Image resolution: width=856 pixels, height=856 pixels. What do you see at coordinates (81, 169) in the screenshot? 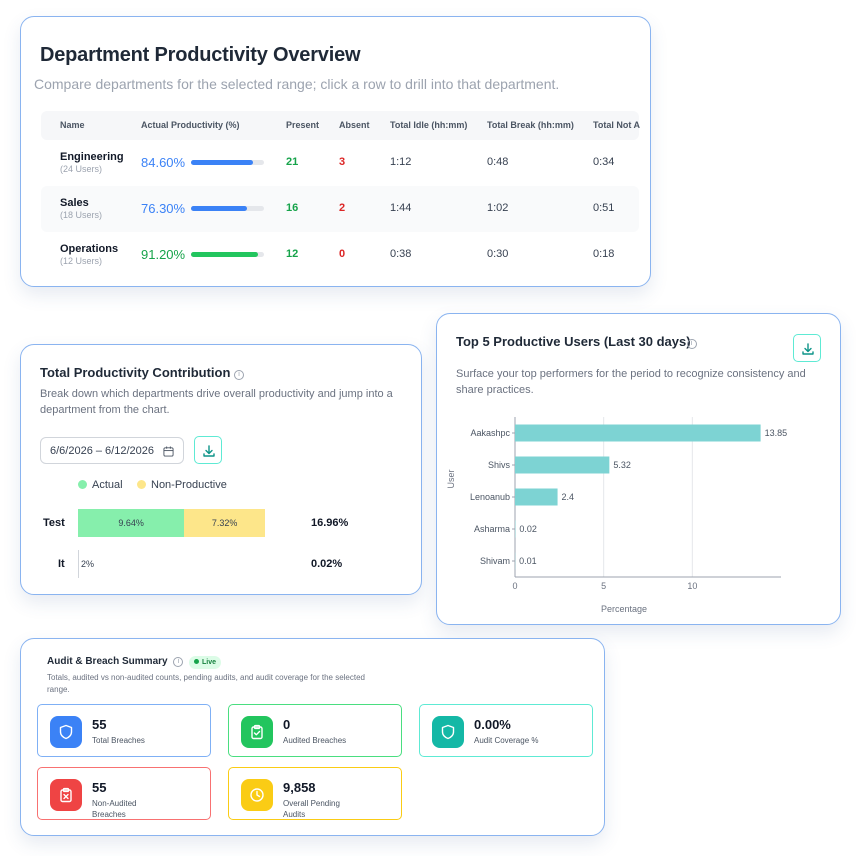
I see `department-user-count: (24 Users)` at bounding box center [81, 169].